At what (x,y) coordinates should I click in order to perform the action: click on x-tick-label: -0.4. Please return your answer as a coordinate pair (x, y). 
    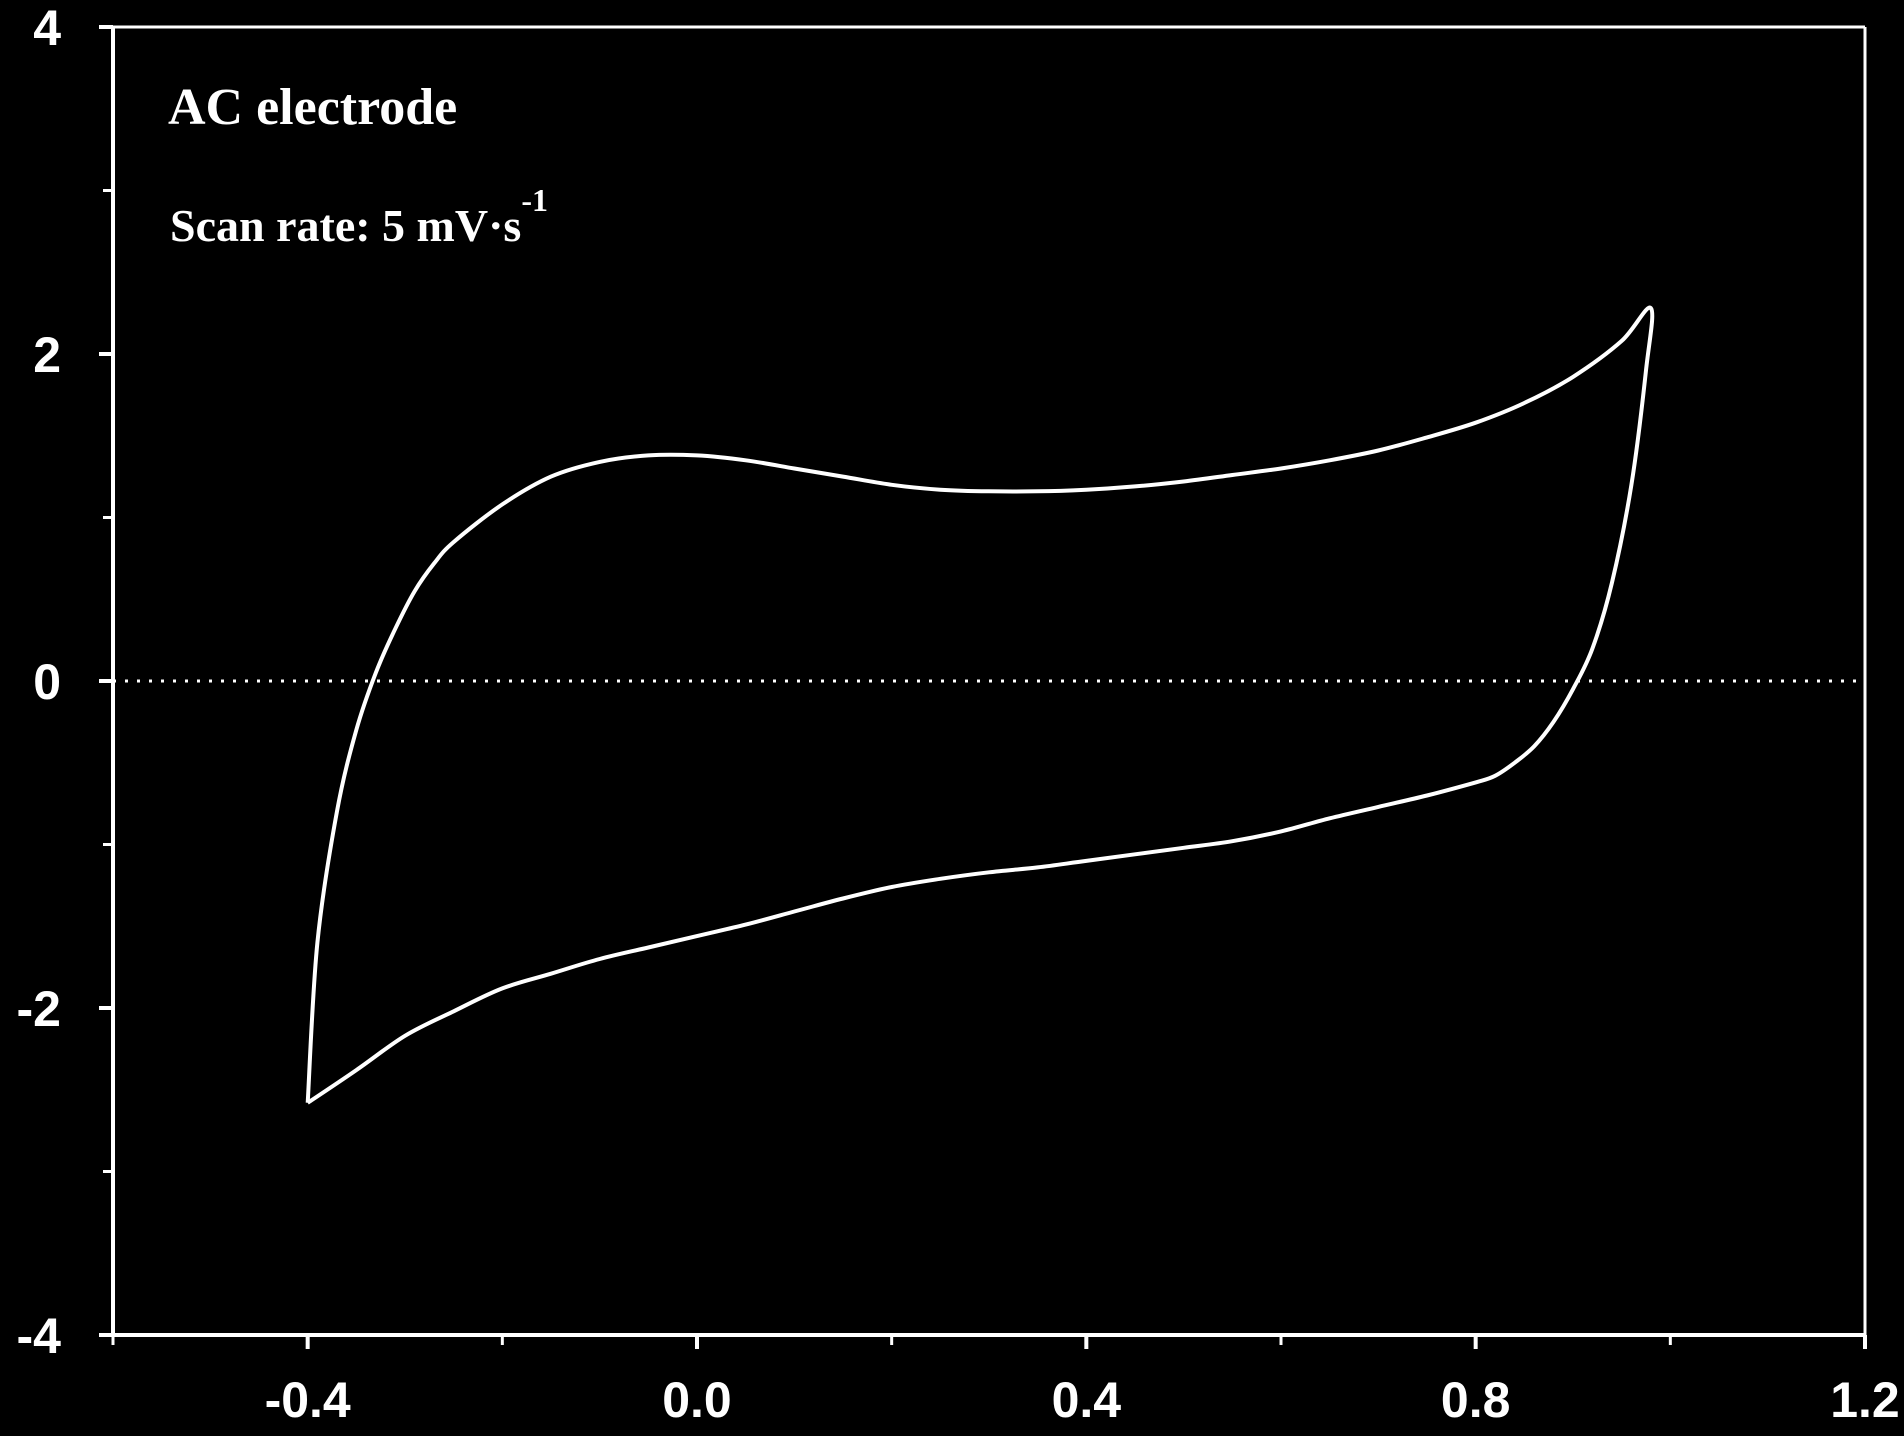
    Looking at the image, I should click on (308, 1400).